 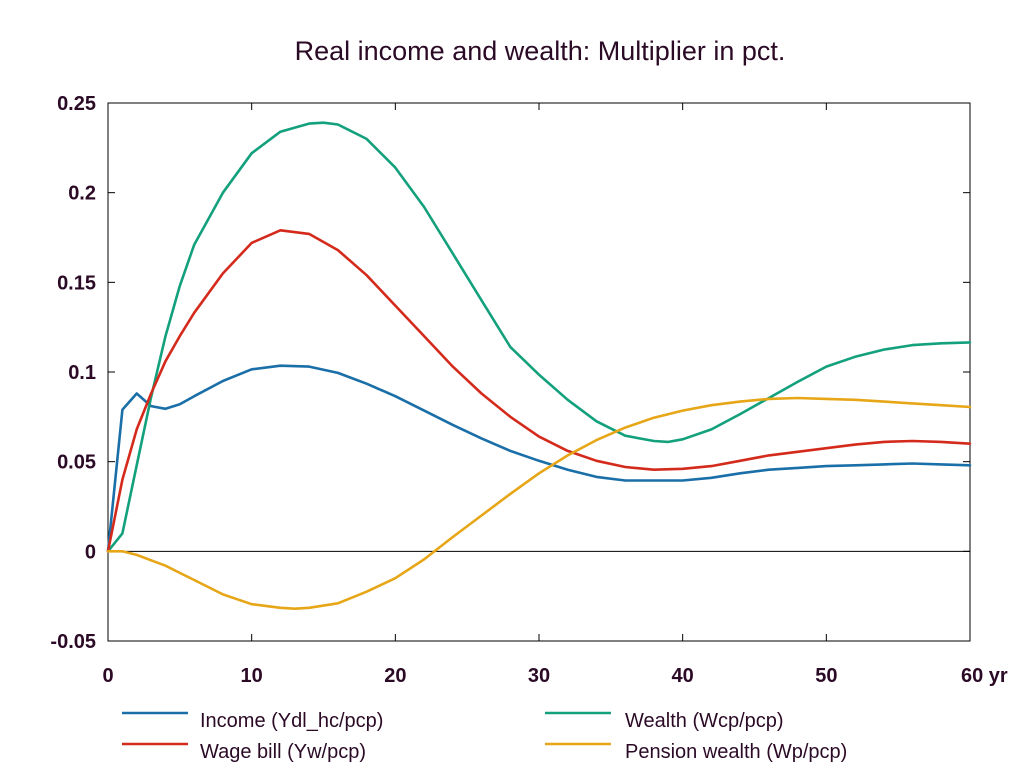 What do you see at coordinates (736, 752) in the screenshot?
I see `legend-label-3: Pension wealth (Wp/pcp)` at bounding box center [736, 752].